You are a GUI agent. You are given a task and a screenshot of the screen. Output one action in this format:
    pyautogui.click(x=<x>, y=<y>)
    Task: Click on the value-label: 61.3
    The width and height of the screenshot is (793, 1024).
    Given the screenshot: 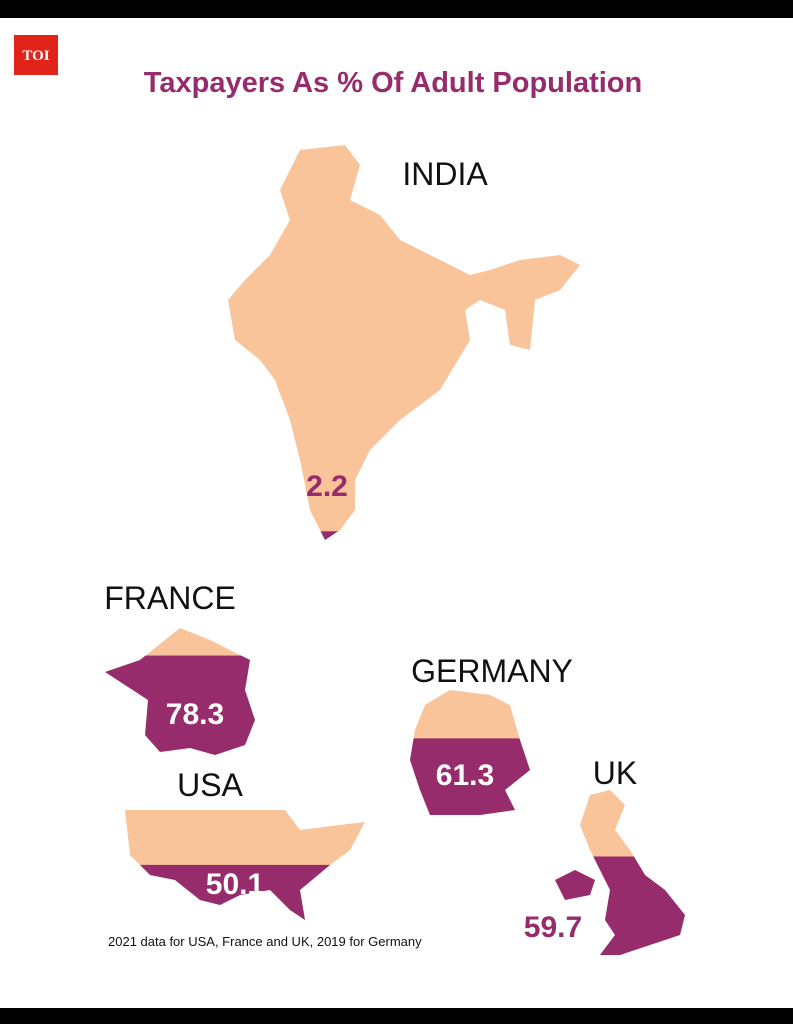 What is the action you would take?
    pyautogui.click(x=465, y=775)
    